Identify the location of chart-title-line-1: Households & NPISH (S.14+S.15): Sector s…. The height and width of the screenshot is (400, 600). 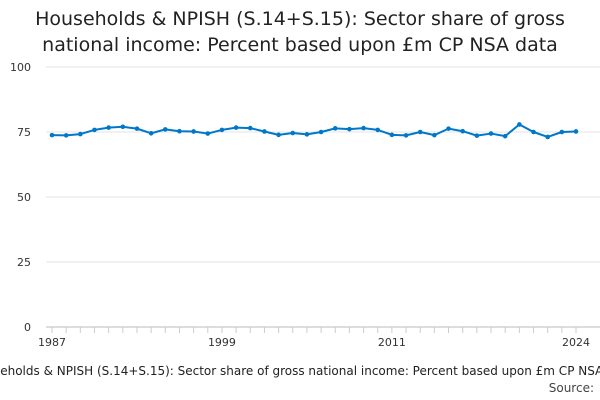
(300, 19).